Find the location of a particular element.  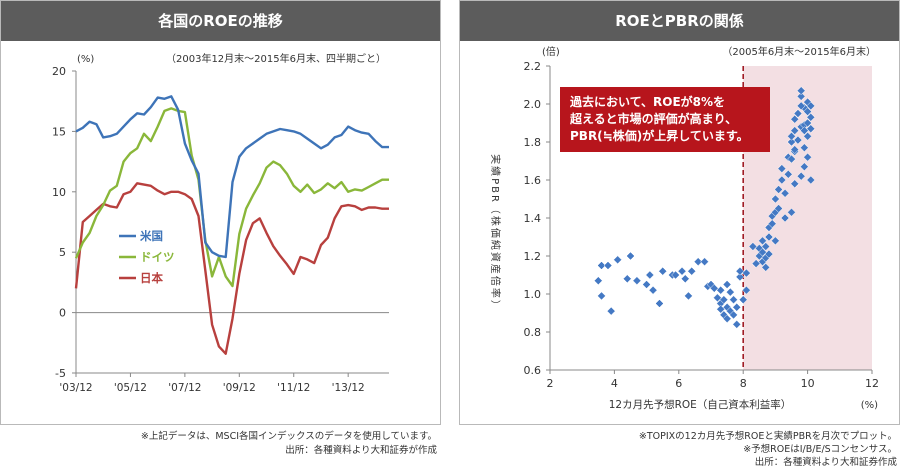

roe-x-tick-label: '05/12 is located at coordinates (130, 388).